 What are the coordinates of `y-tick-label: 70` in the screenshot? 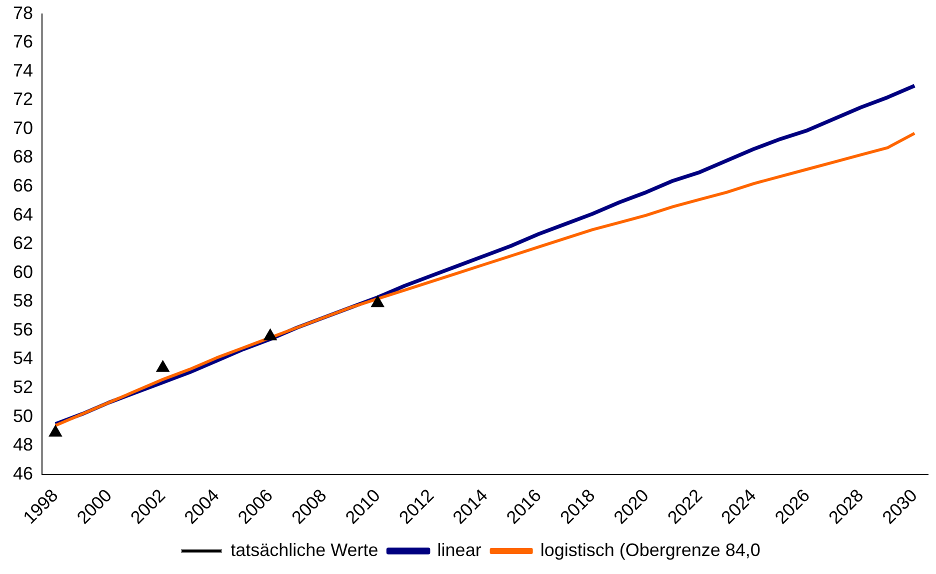 It's located at (23, 128).